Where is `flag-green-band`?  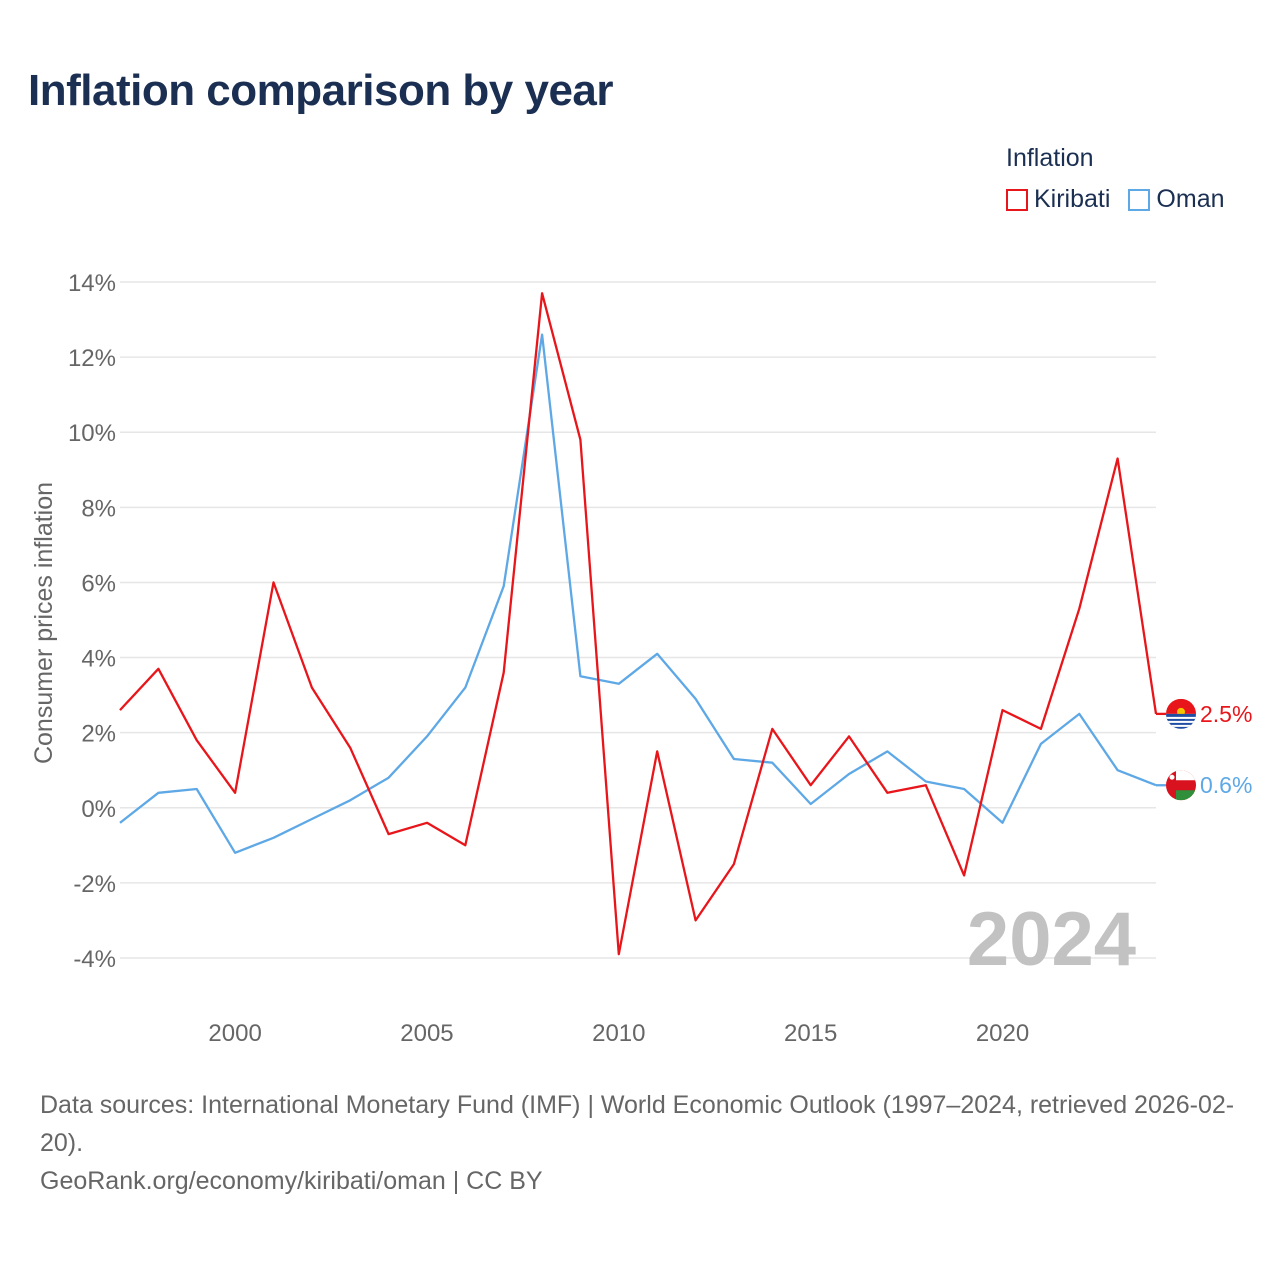
flag-green-band is located at coordinates (1186, 795).